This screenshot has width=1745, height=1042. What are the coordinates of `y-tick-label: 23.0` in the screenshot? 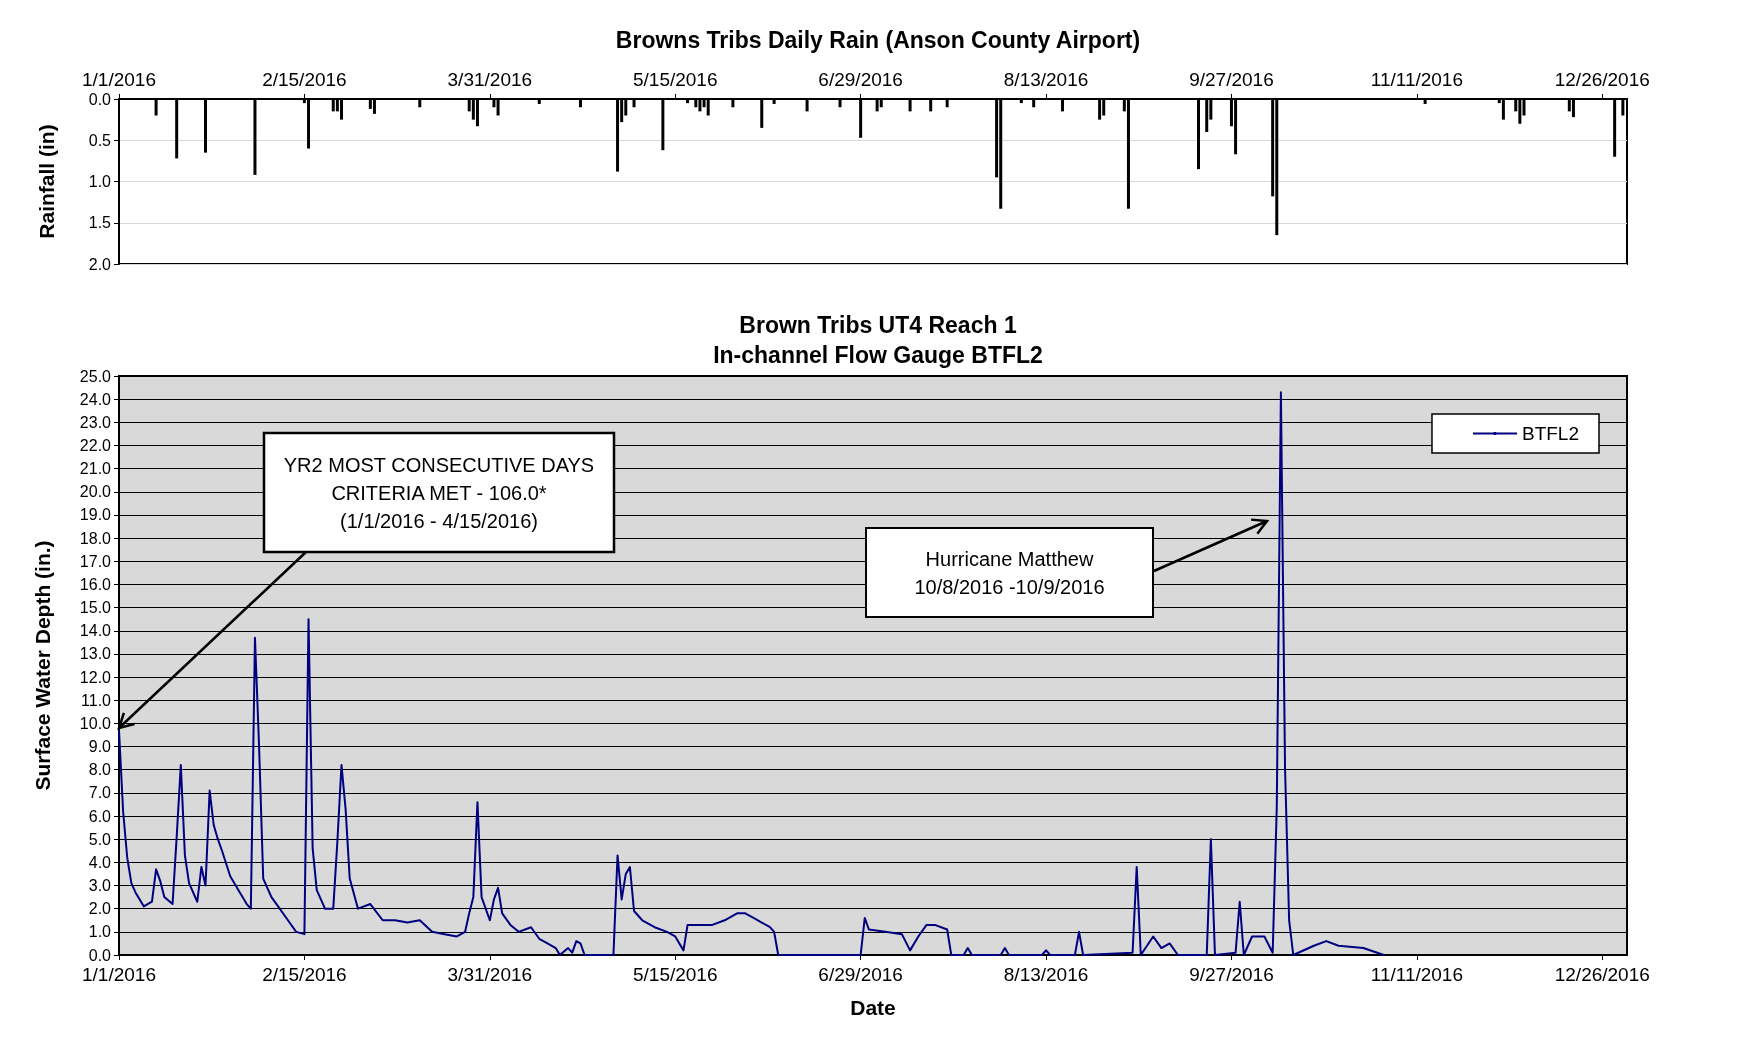 It's located at (95, 422).